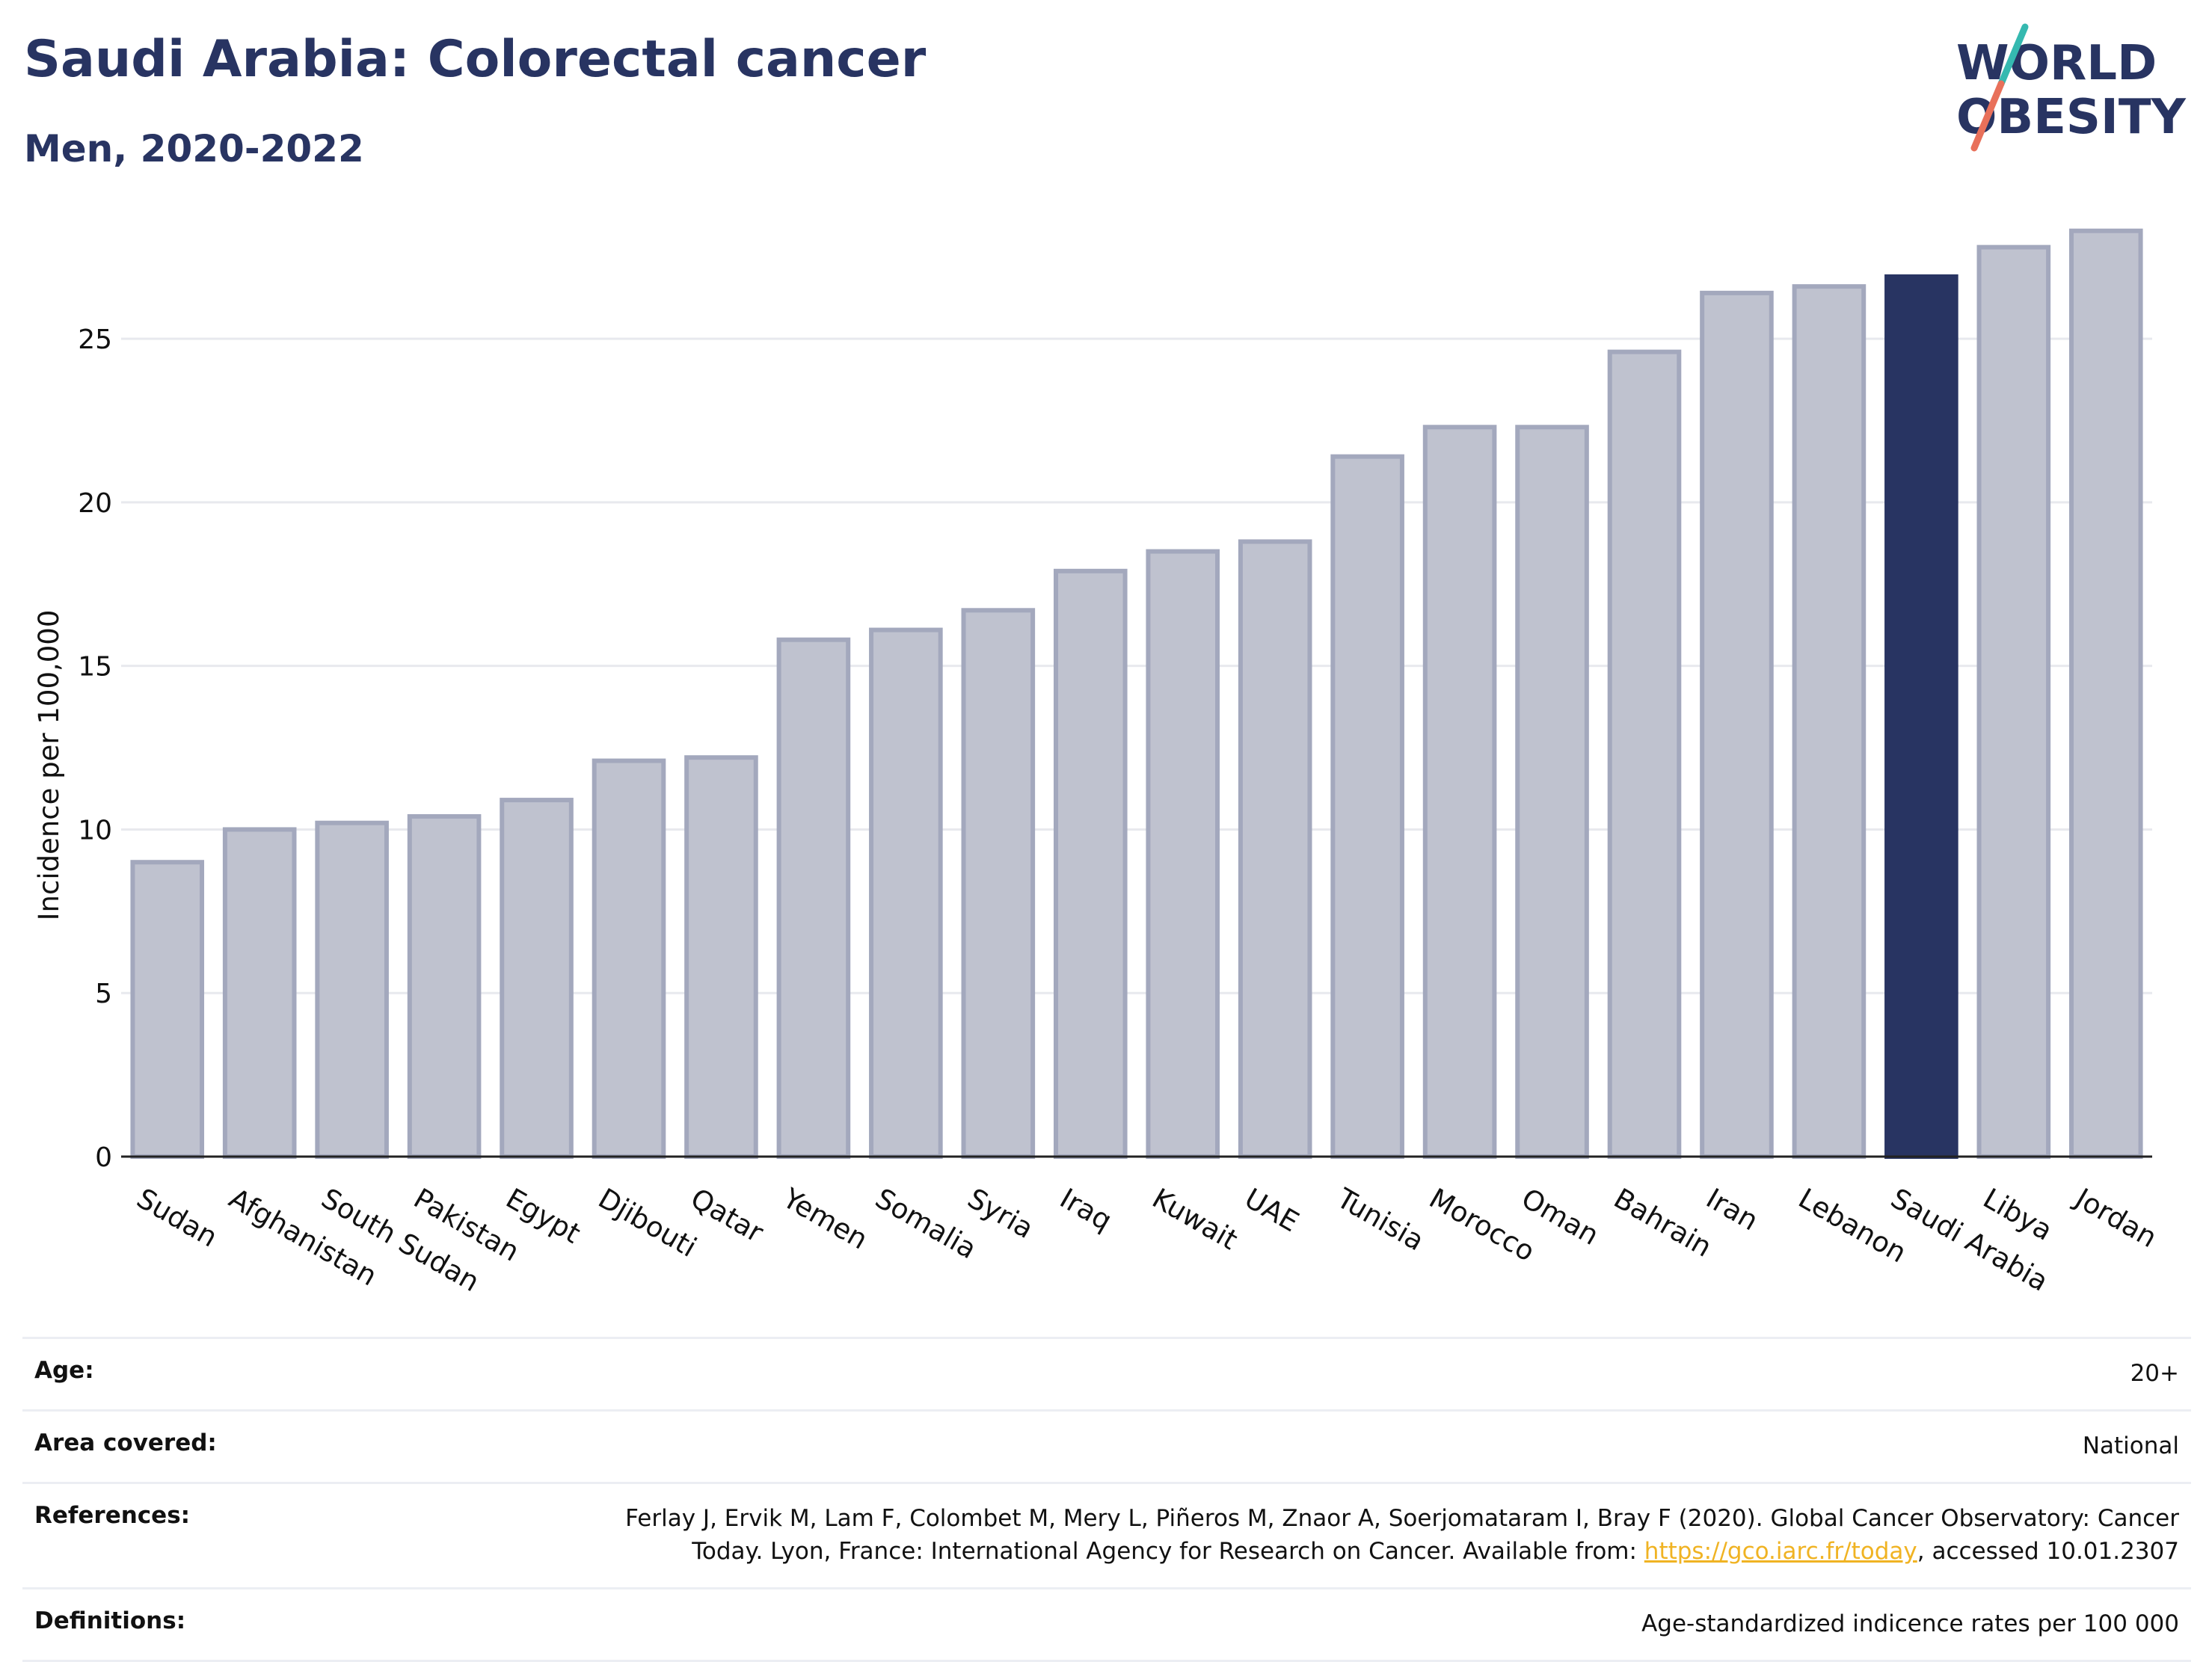 This screenshot has width=2212, height=1662. Describe the element at coordinates (125, 1442) in the screenshot. I see `area-label: Area covered:` at that location.